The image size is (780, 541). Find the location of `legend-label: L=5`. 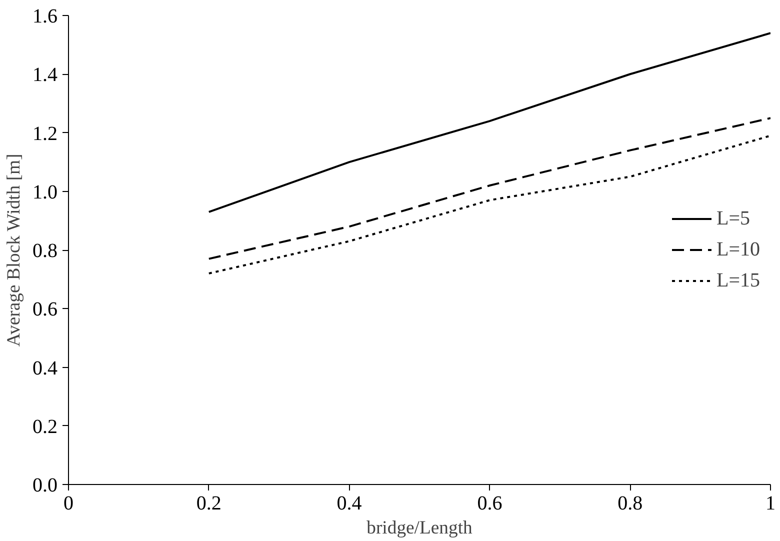

legend-label: L=5 is located at coordinates (733, 218).